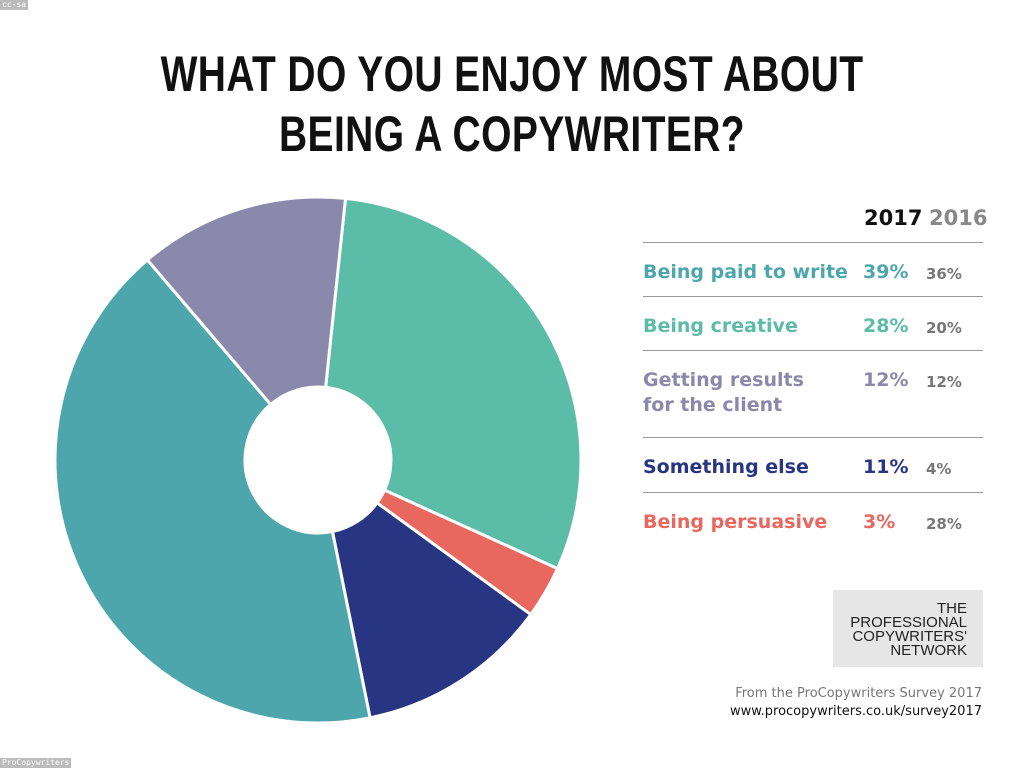 The image size is (1024, 768). What do you see at coordinates (855, 711) in the screenshot?
I see `source-url: www.procopywriters.co.uk/survey2017` at bounding box center [855, 711].